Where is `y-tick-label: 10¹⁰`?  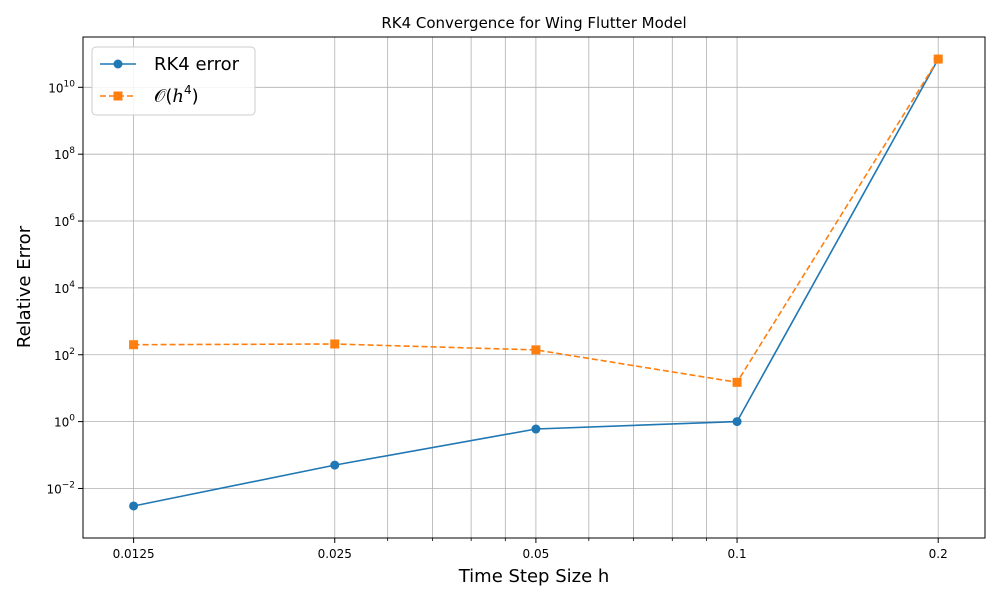
y-tick-label: 10¹⁰ is located at coordinates (61, 87).